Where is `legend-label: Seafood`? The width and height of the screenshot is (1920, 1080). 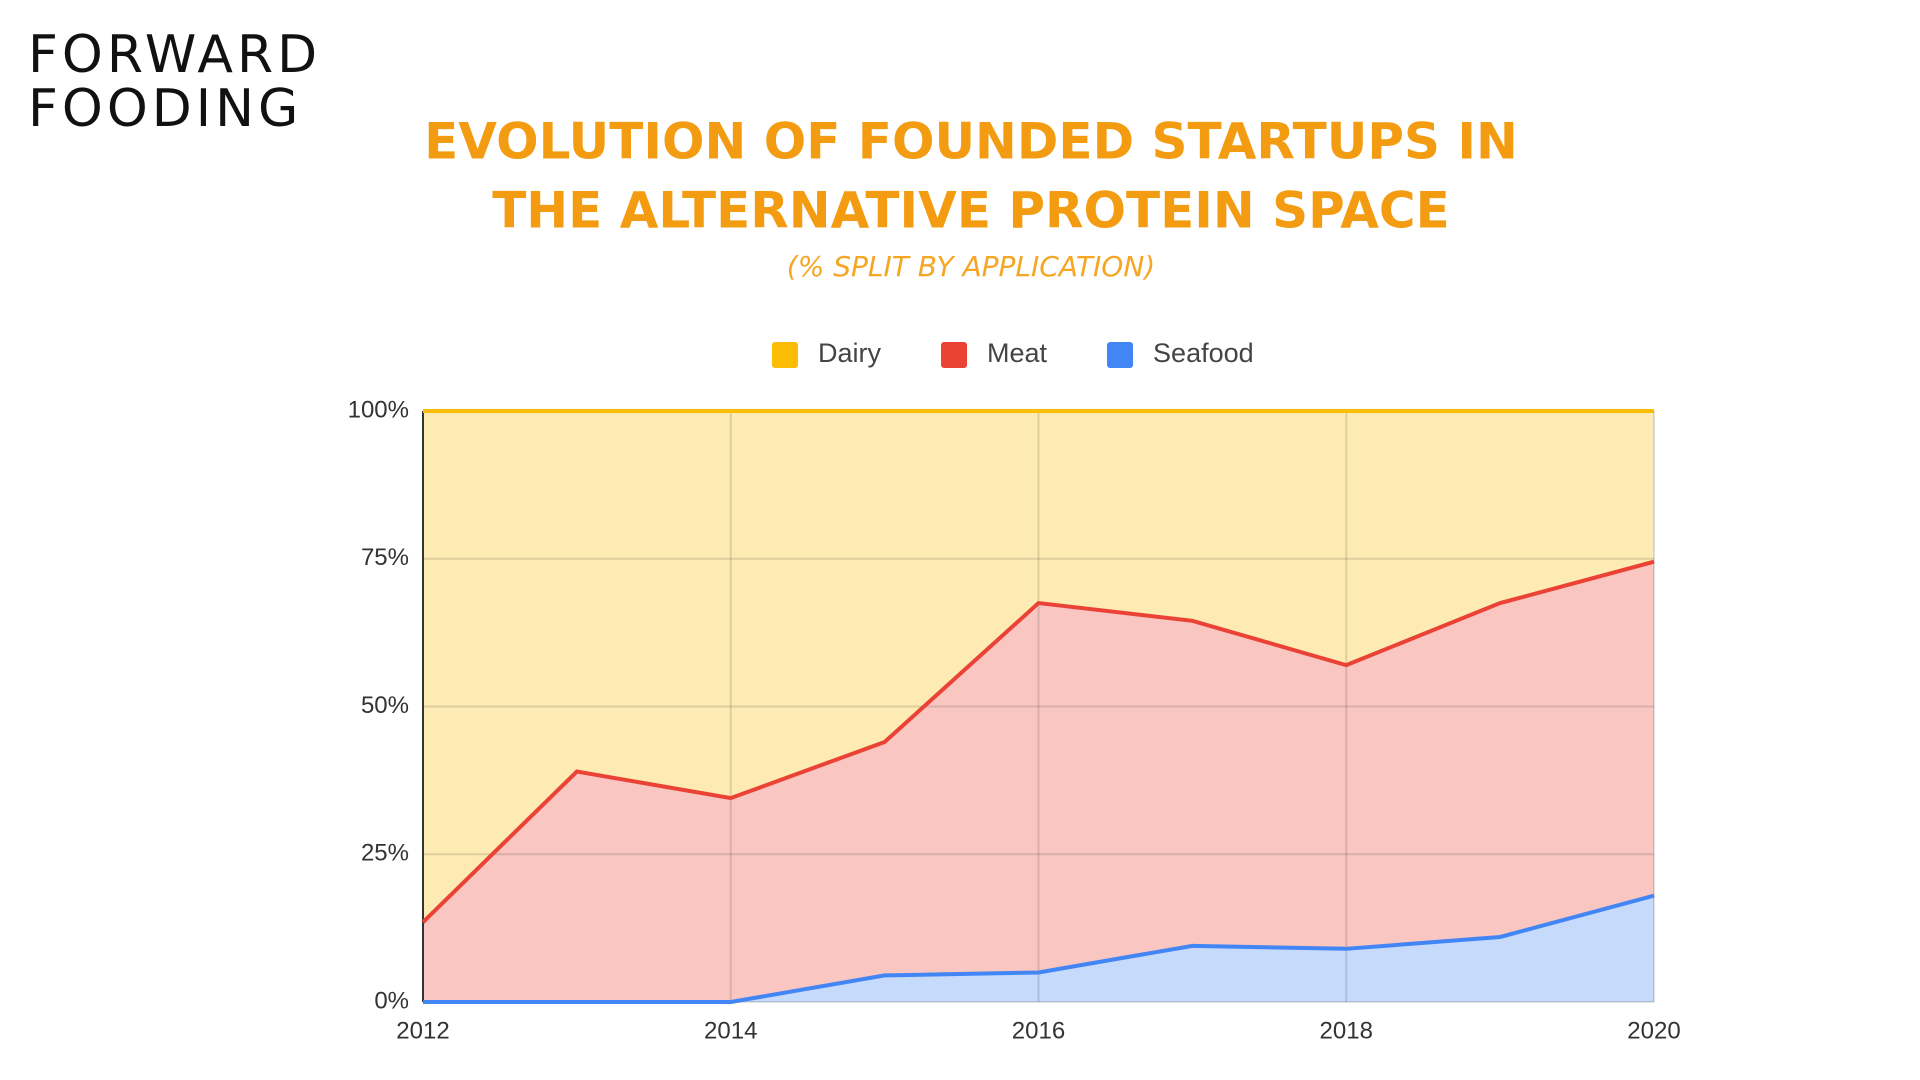 legend-label: Seafood is located at coordinates (1203, 353).